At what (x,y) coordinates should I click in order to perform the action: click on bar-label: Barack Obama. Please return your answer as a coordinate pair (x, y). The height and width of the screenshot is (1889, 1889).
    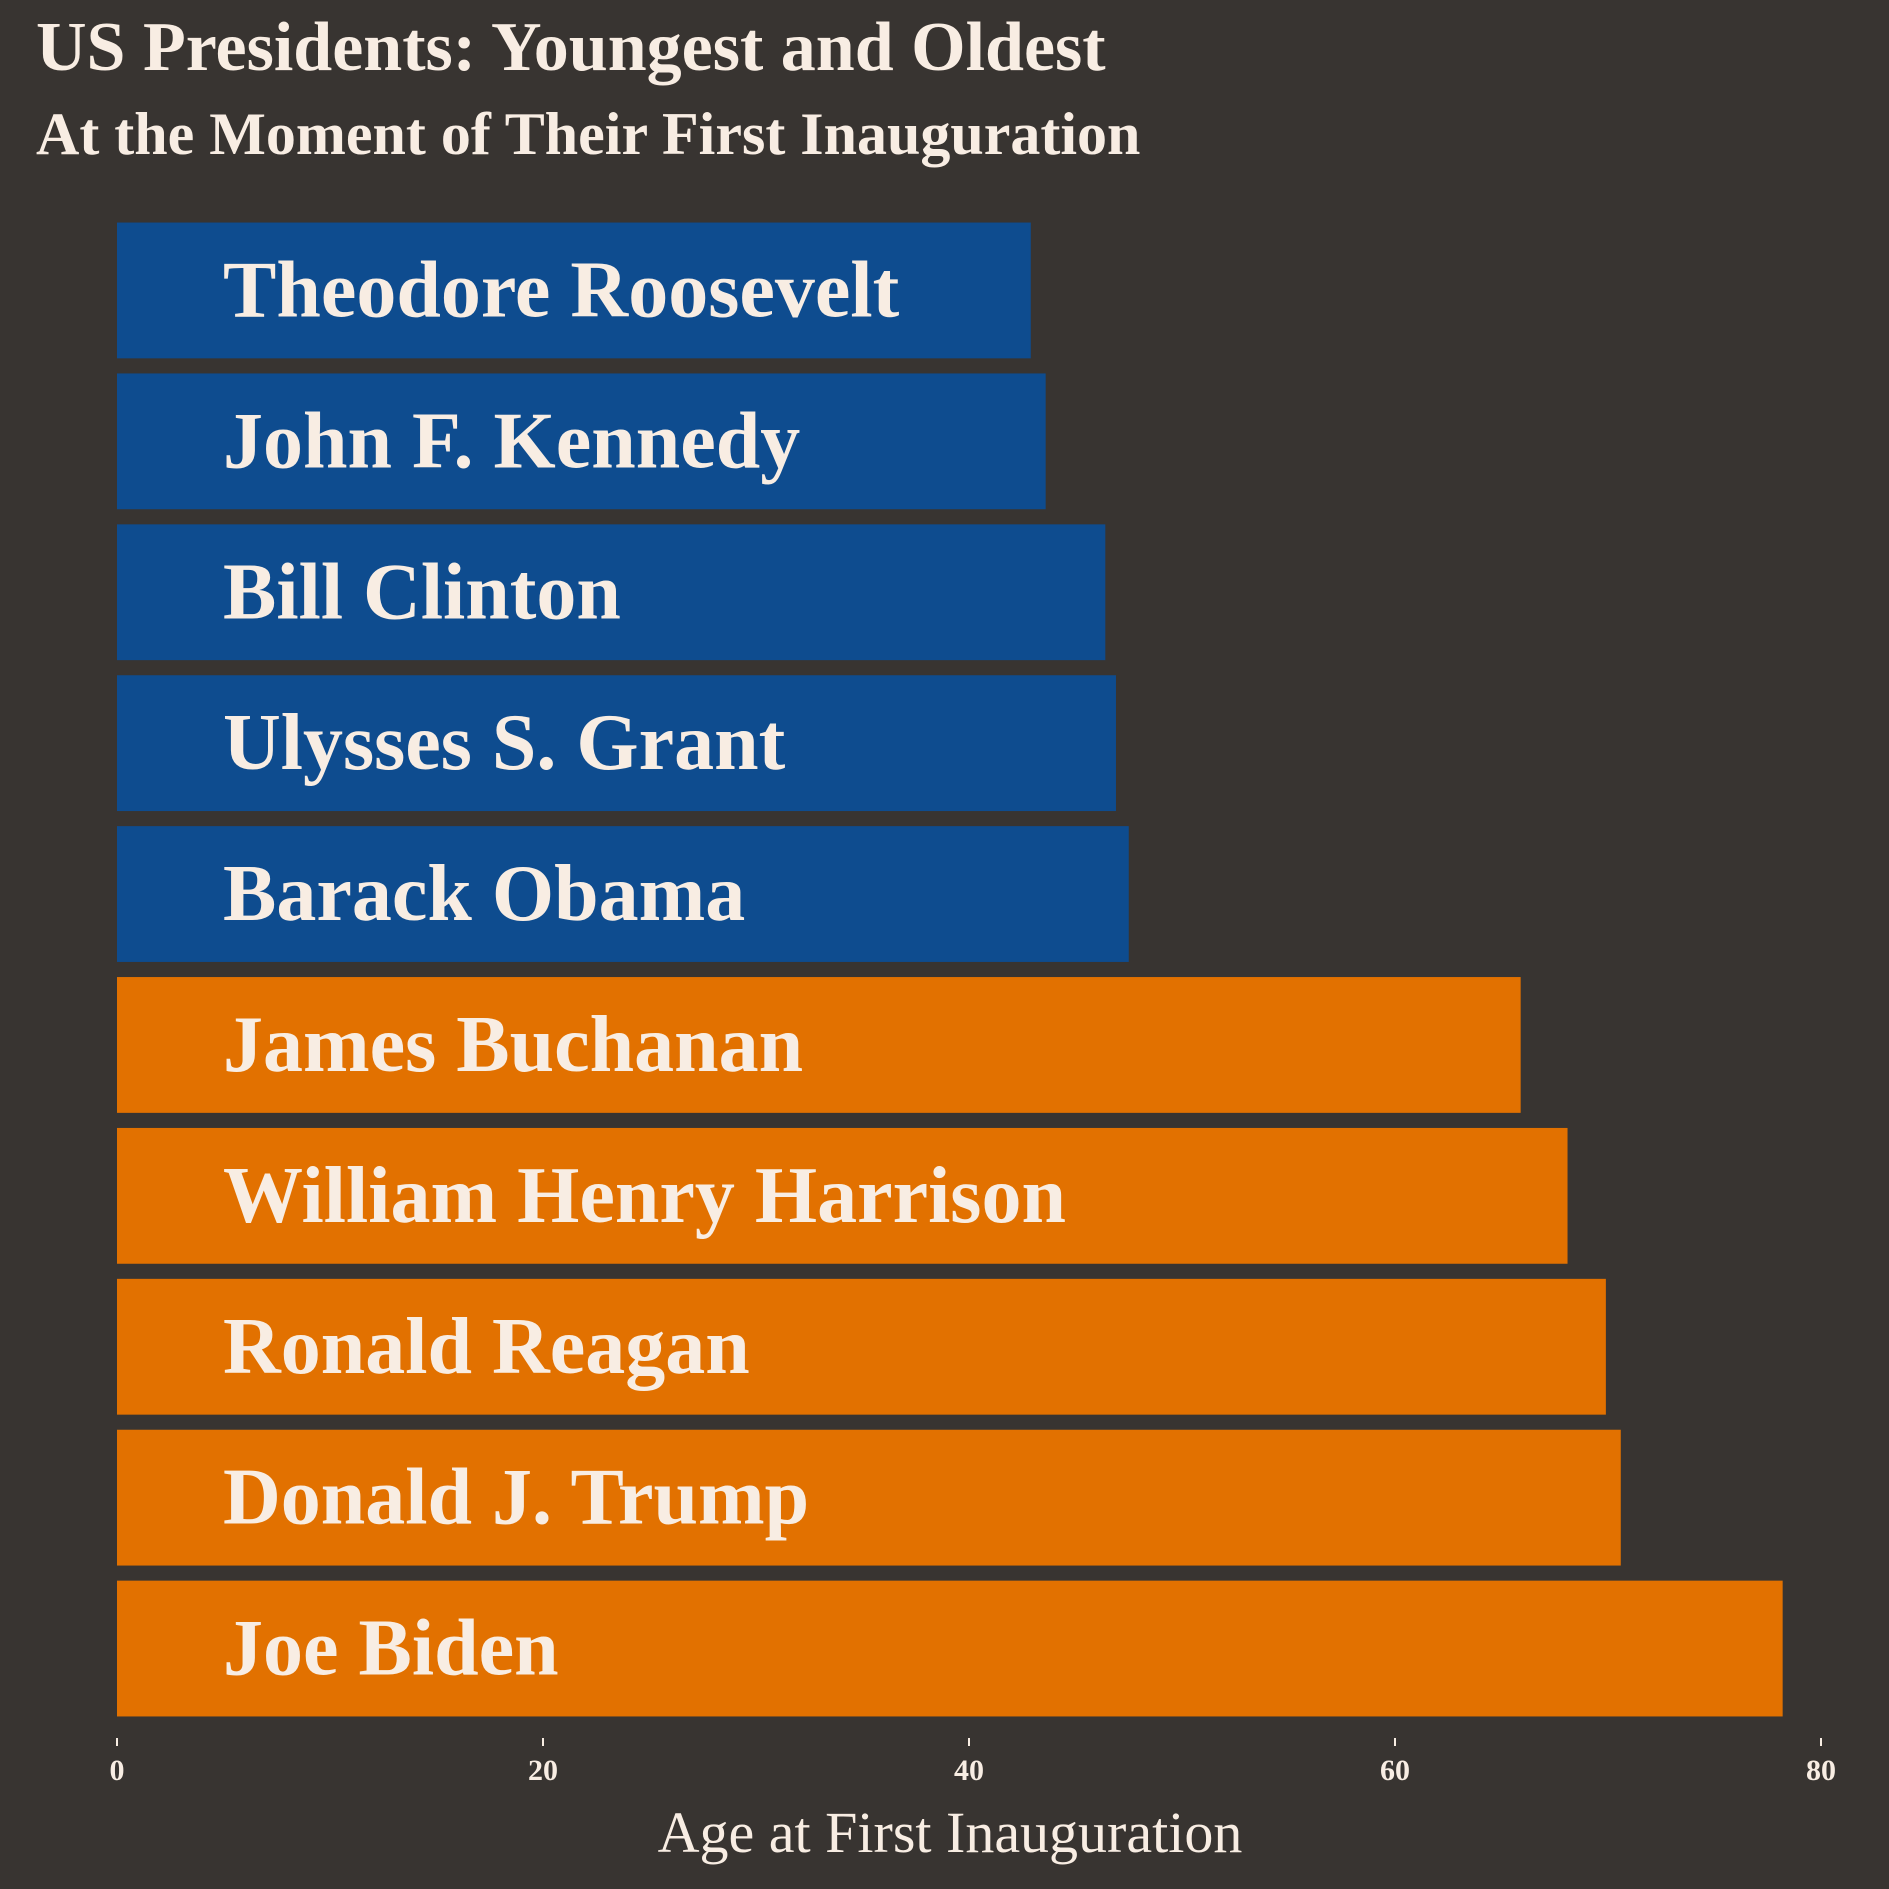
    Looking at the image, I should click on (484, 894).